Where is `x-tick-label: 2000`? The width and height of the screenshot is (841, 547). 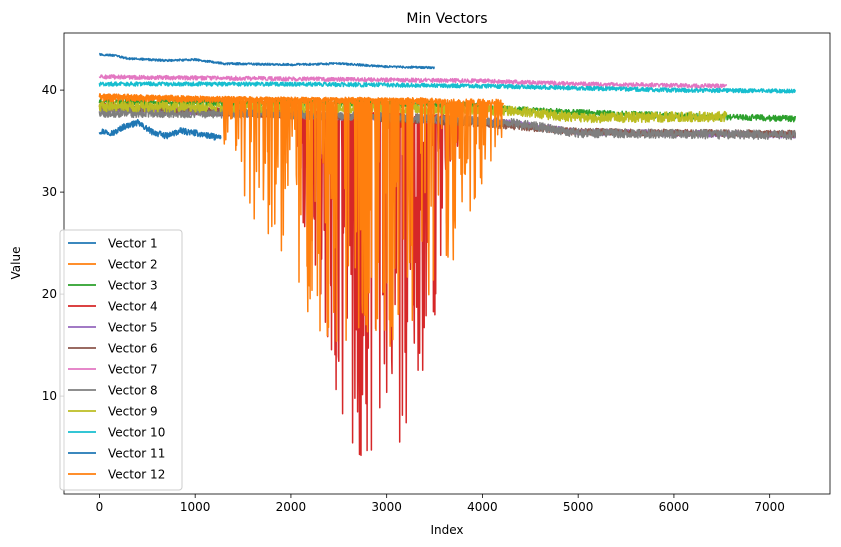 x-tick-label: 2000 is located at coordinates (291, 507).